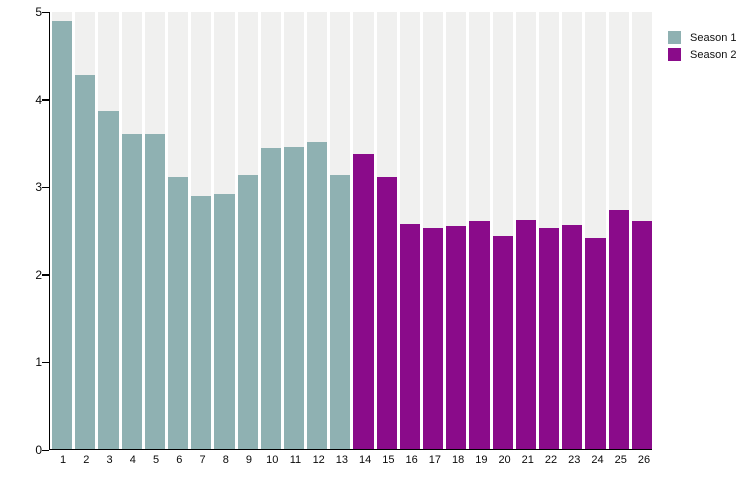 The image size is (750, 500). What do you see at coordinates (249, 460) in the screenshot?
I see `x-tick-label-9: 9` at bounding box center [249, 460].